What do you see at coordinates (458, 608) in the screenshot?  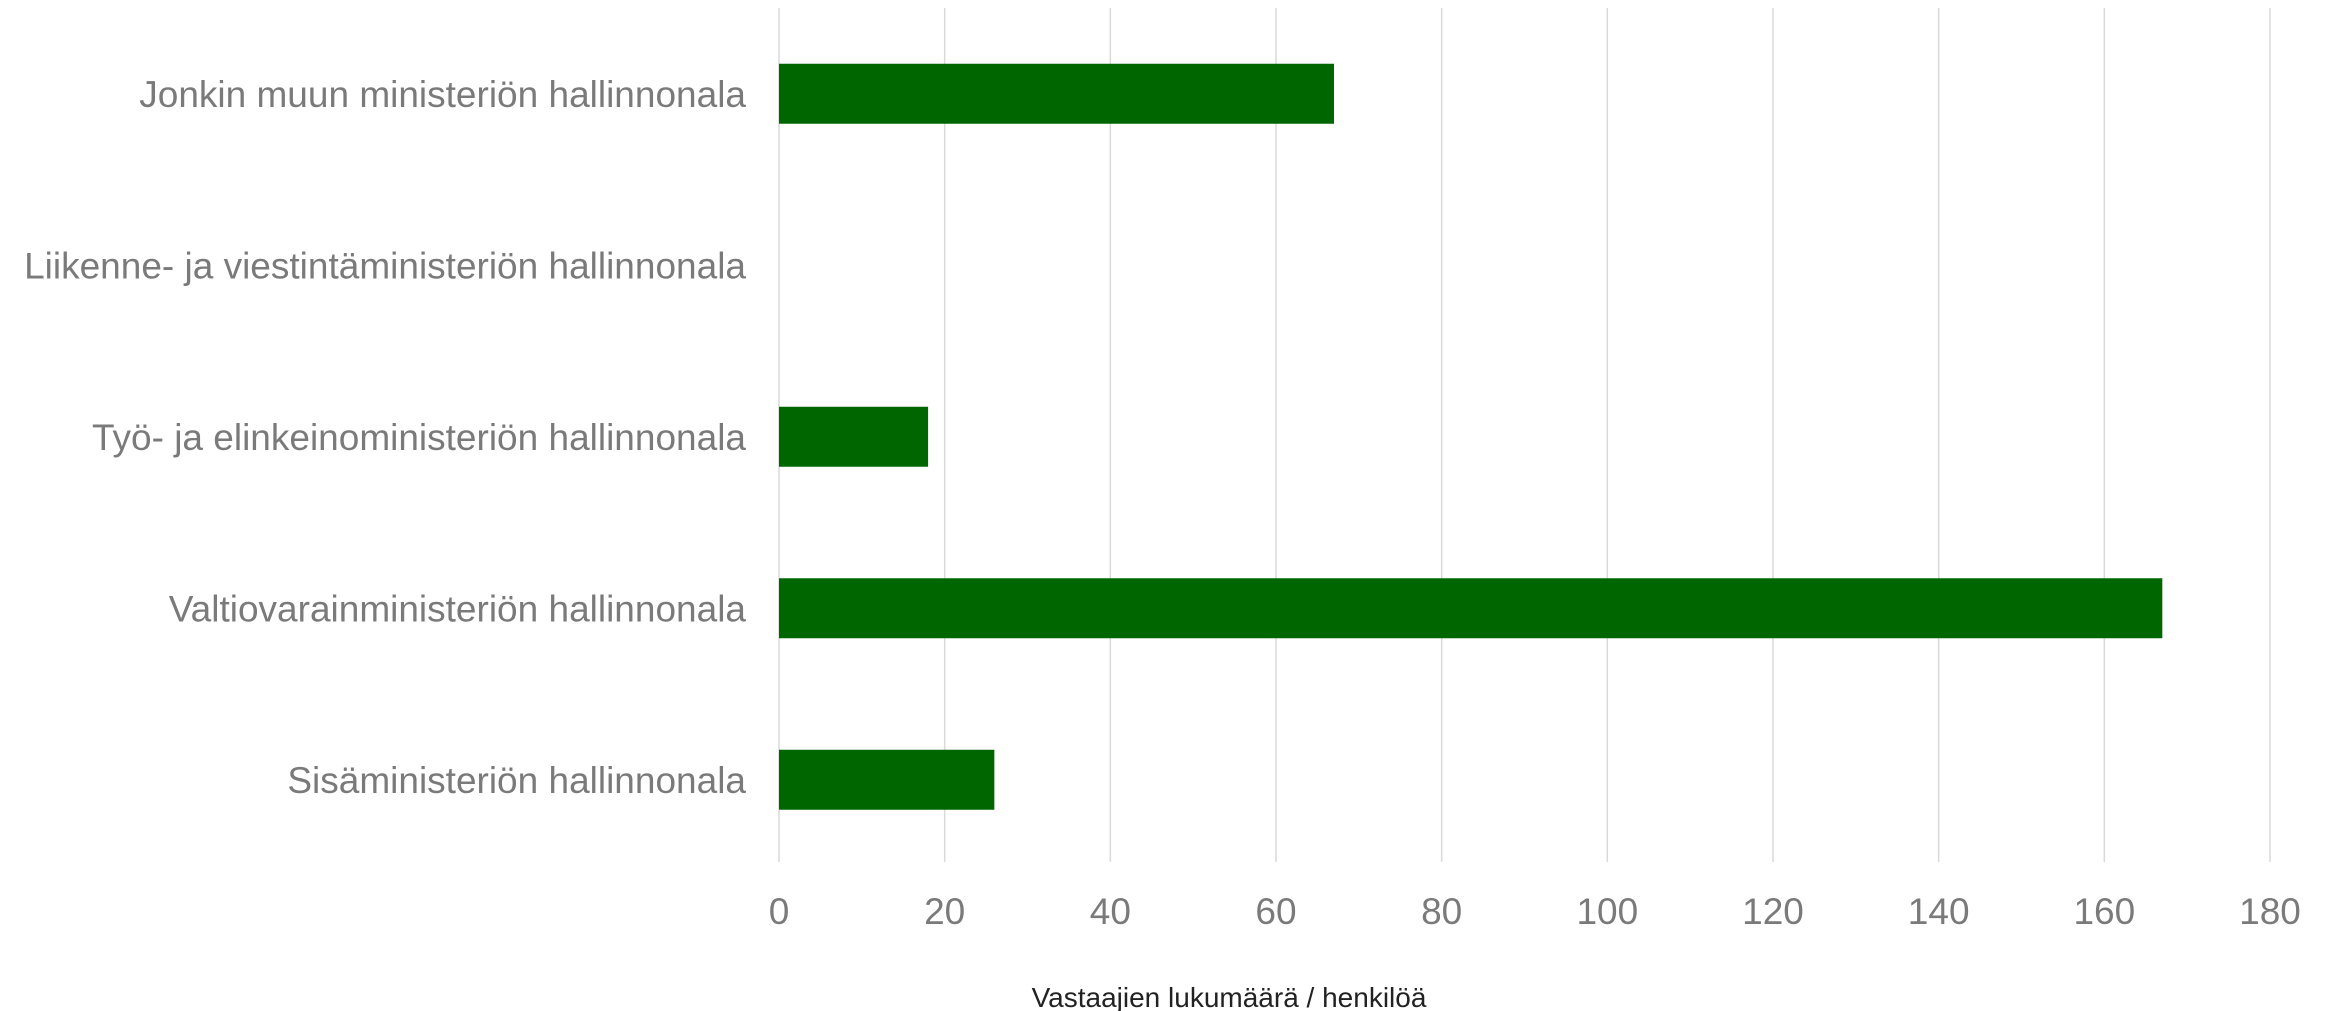 I see `category-label: Valtiovarainministeriön hallinnonala` at bounding box center [458, 608].